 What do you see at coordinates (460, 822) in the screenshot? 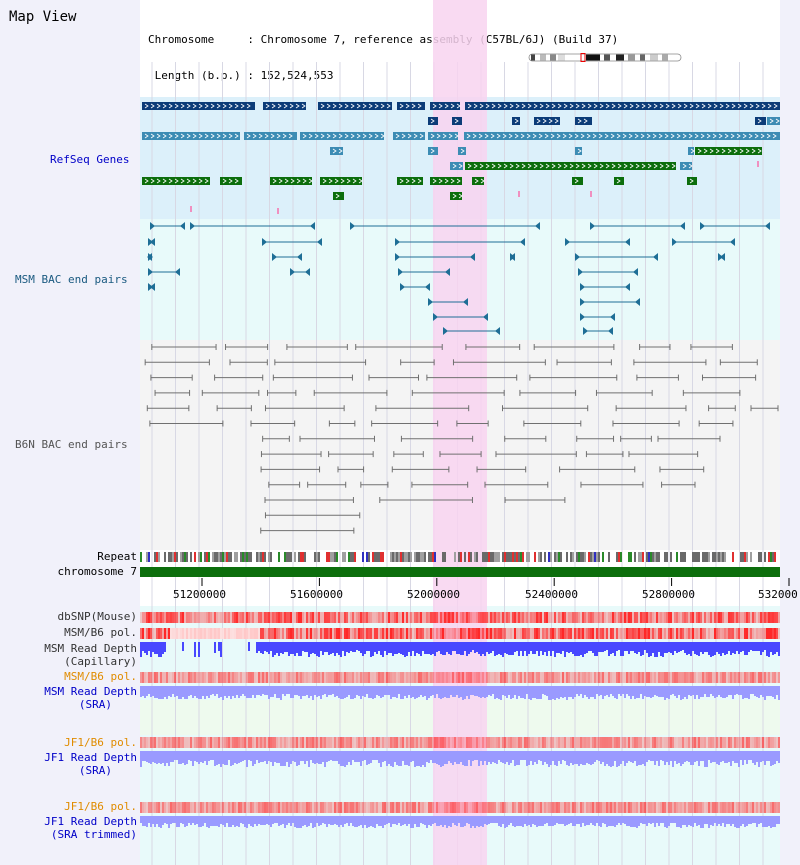
I see `jf1-depth-trimmed-bars` at bounding box center [460, 822].